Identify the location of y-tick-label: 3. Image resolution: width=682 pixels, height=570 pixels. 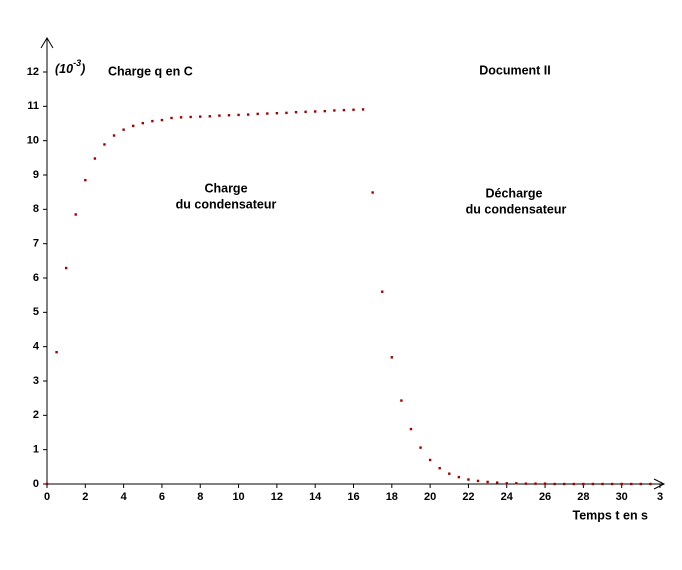
(36, 381).